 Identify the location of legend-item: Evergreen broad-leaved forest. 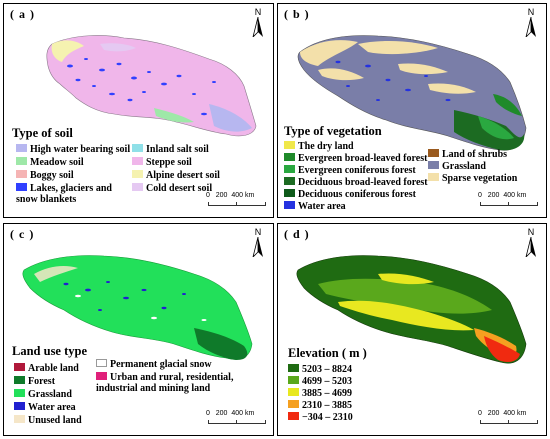
(355, 158).